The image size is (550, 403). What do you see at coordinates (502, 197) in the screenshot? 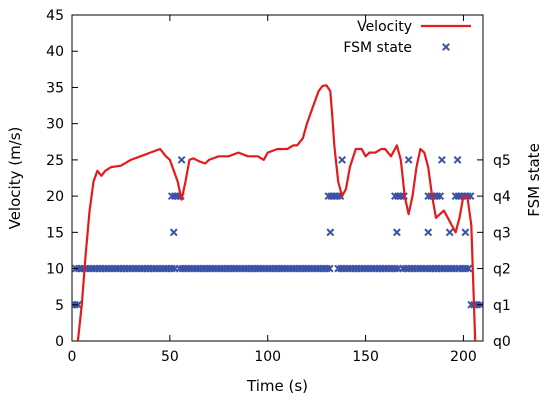
I see `y2-tick-label: q4` at bounding box center [502, 197].